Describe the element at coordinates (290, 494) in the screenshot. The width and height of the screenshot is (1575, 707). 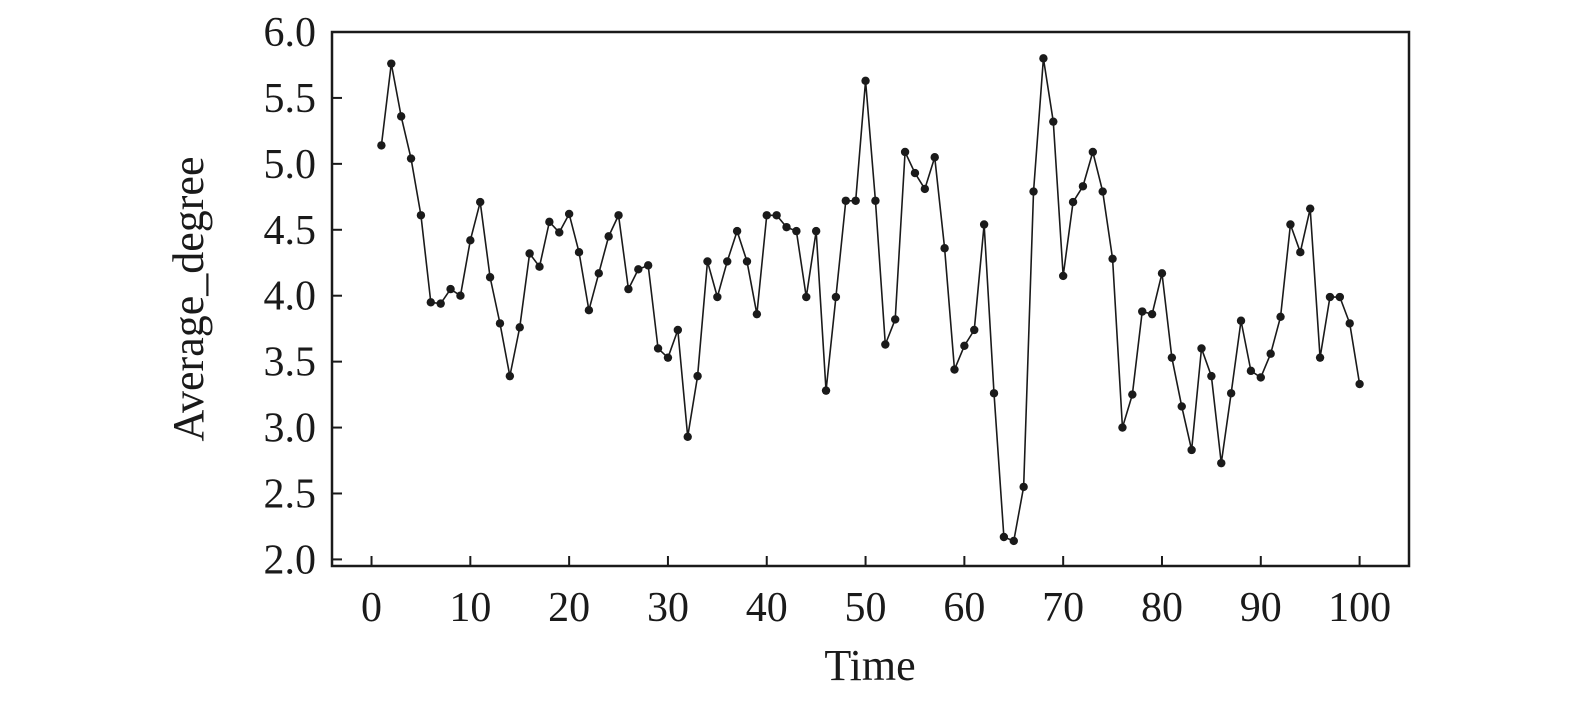
I see `y-tick-label: 2.5` at that location.